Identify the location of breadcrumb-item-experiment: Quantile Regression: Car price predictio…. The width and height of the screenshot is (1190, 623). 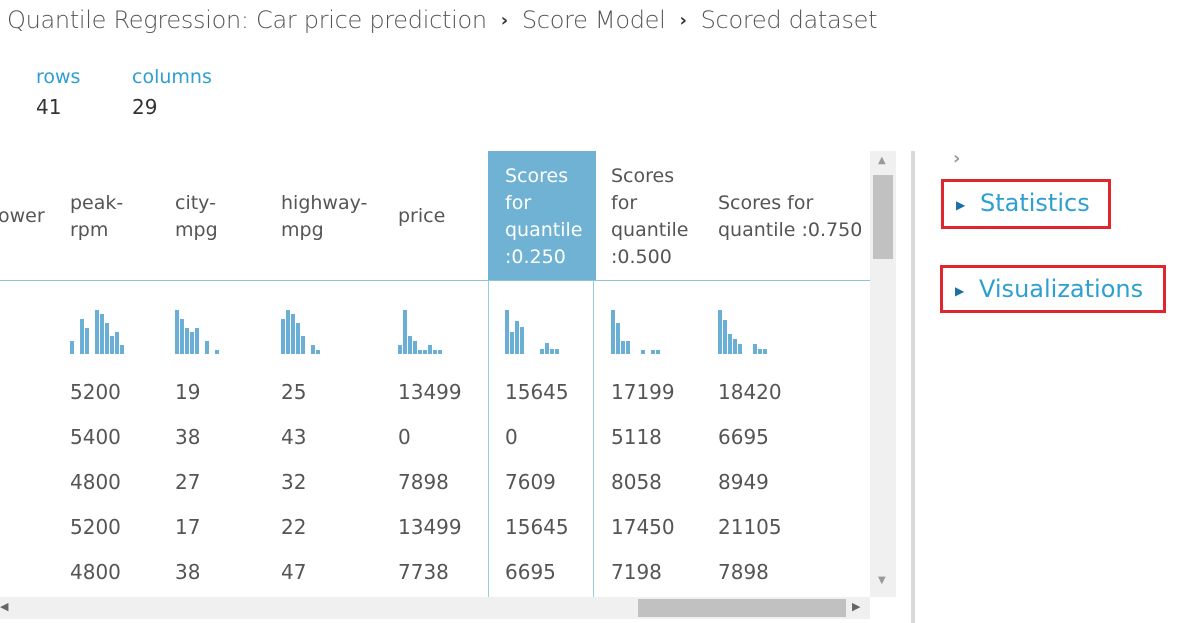
(247, 20).